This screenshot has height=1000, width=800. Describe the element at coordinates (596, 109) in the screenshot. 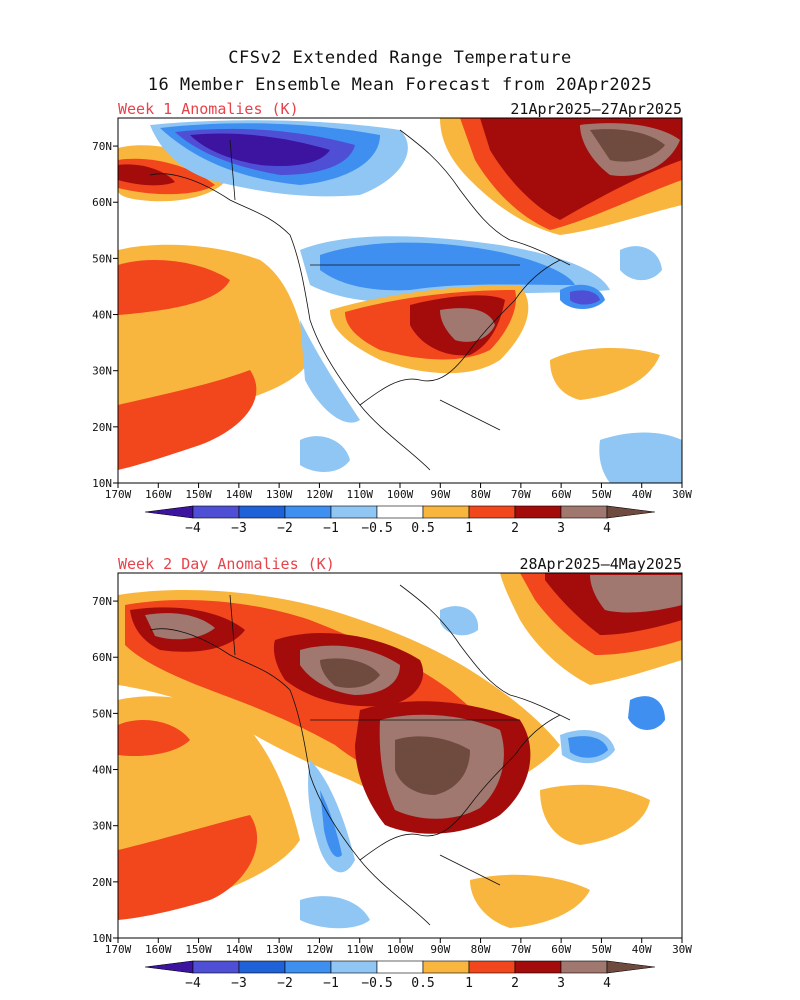

I see `panel1-dates: 21Apr2025–27Apr2025` at that location.